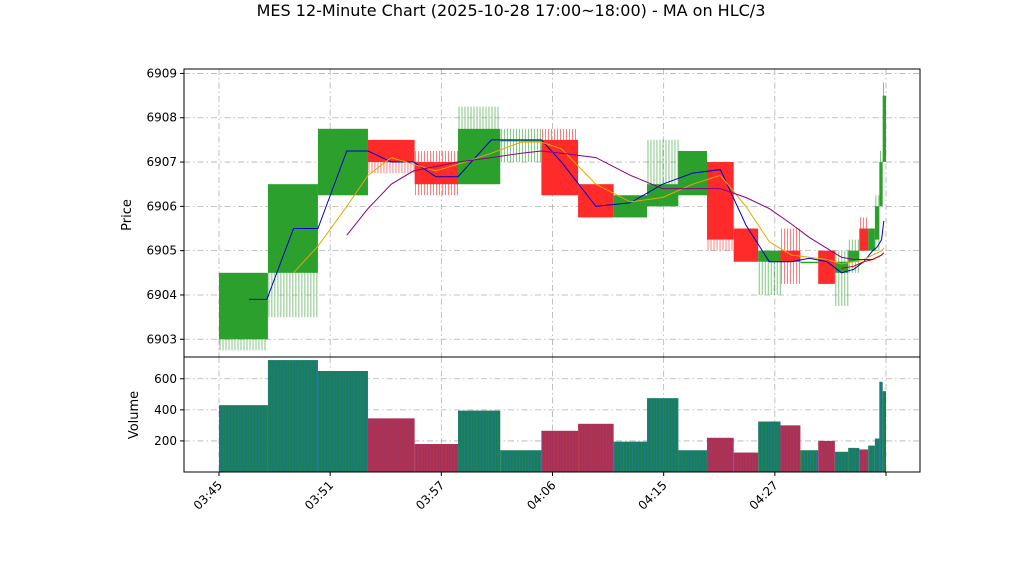 This screenshot has width=1022, height=575. I want to click on volume-tick-label: 600, so click(165, 379).